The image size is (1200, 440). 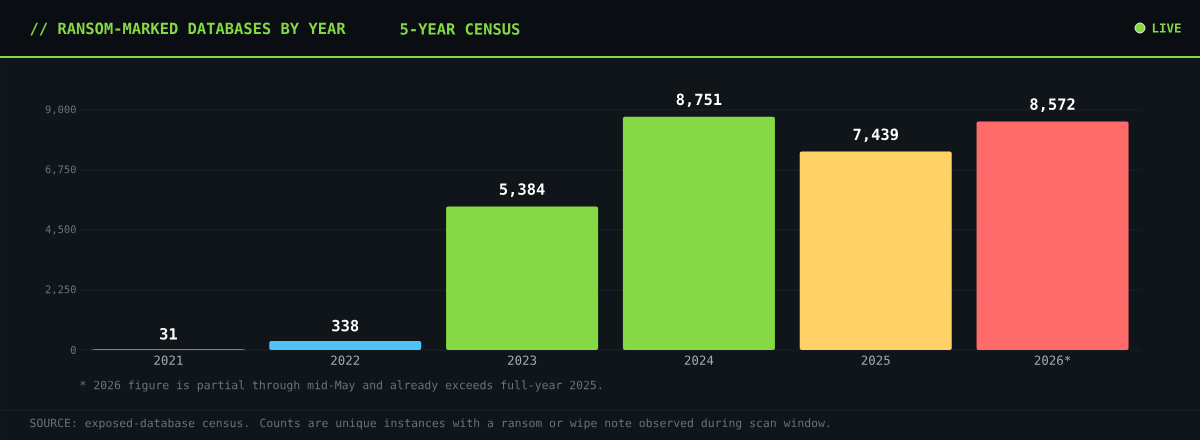 I want to click on y-tick-label: 0, so click(x=73, y=350).